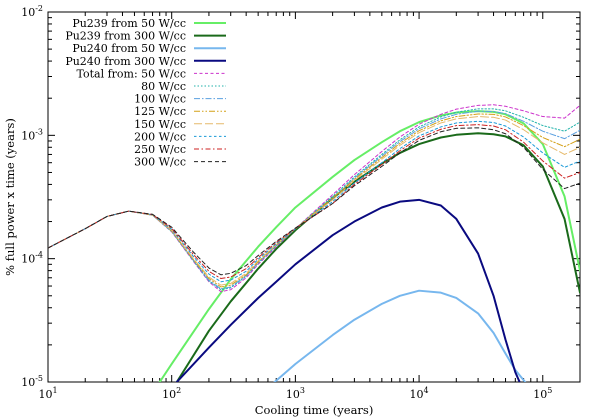  What do you see at coordinates (32, 381) in the screenshot?
I see `y-tick-label: 10⁻⁵` at bounding box center [32, 381].